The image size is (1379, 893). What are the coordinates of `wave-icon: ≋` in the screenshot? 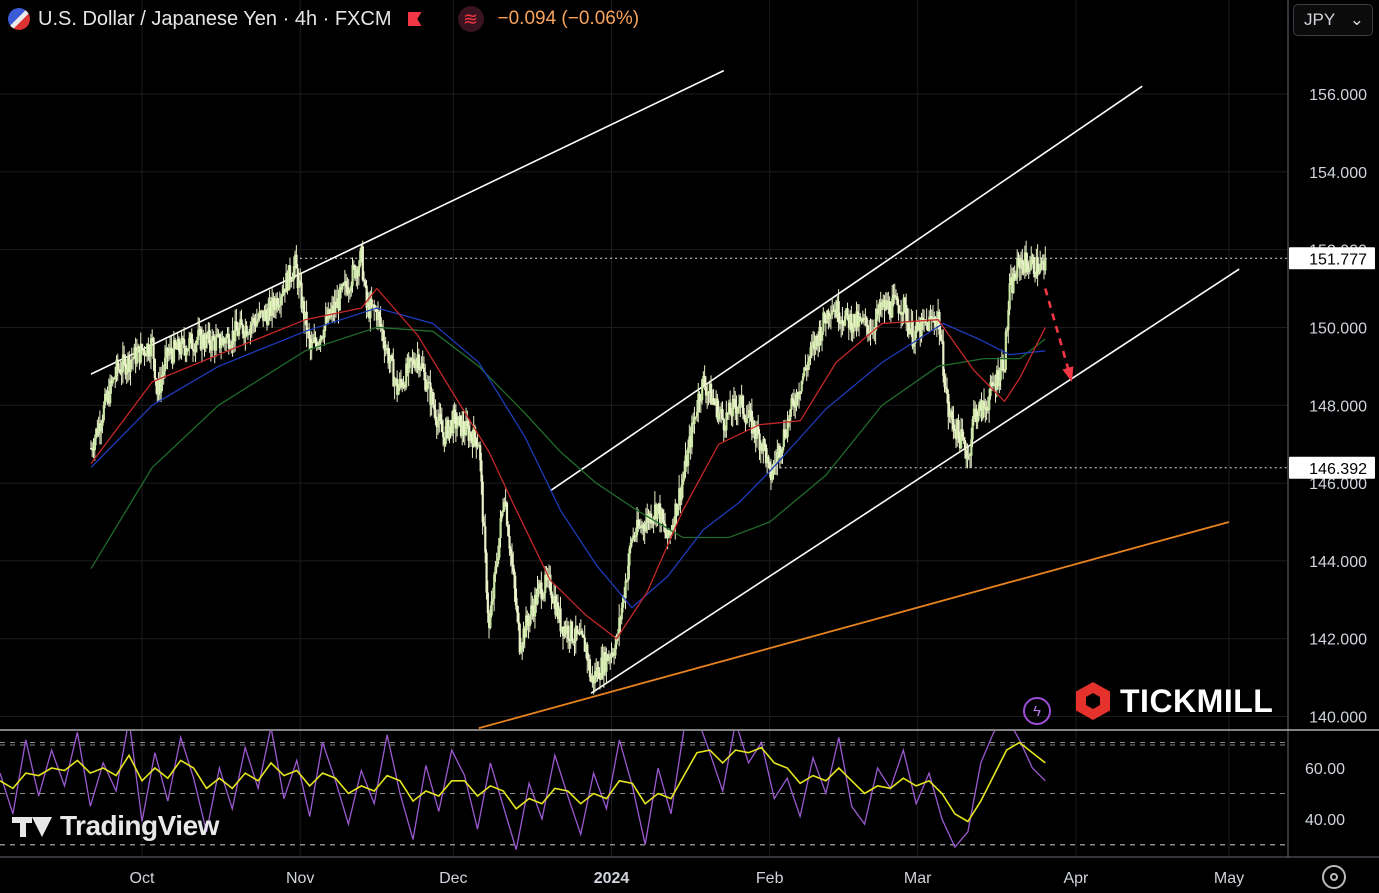 It's located at (470, 19).